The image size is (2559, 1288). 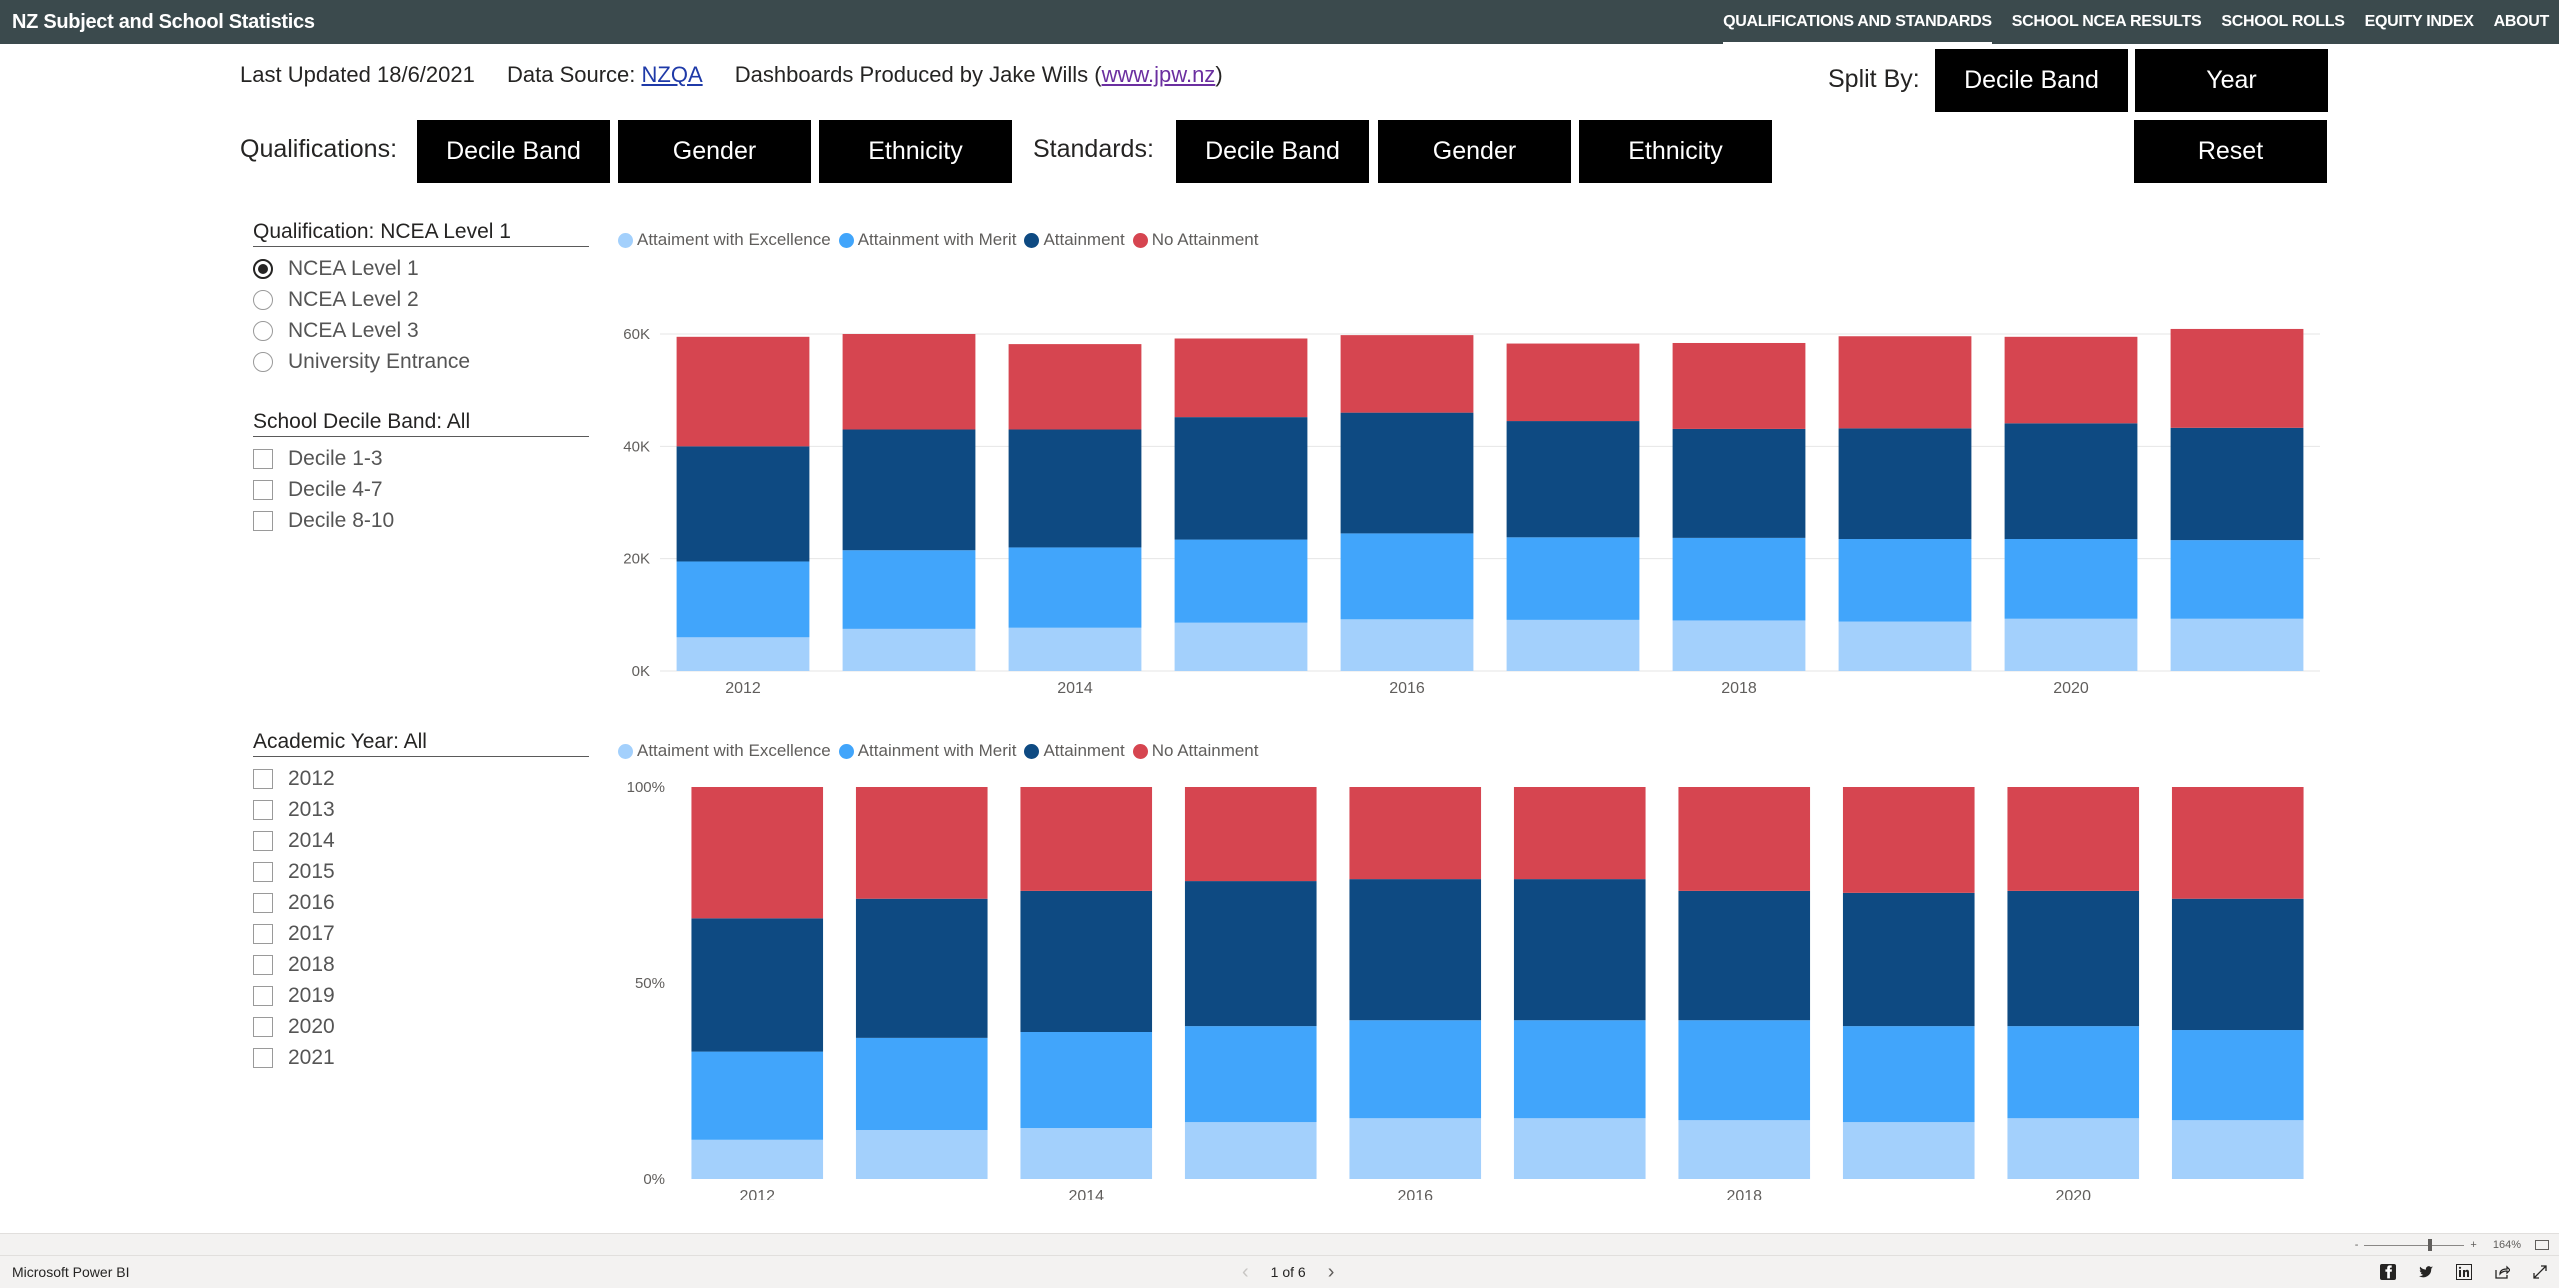 What do you see at coordinates (294, 933) in the screenshot?
I see `year-option-2017: 2017` at bounding box center [294, 933].